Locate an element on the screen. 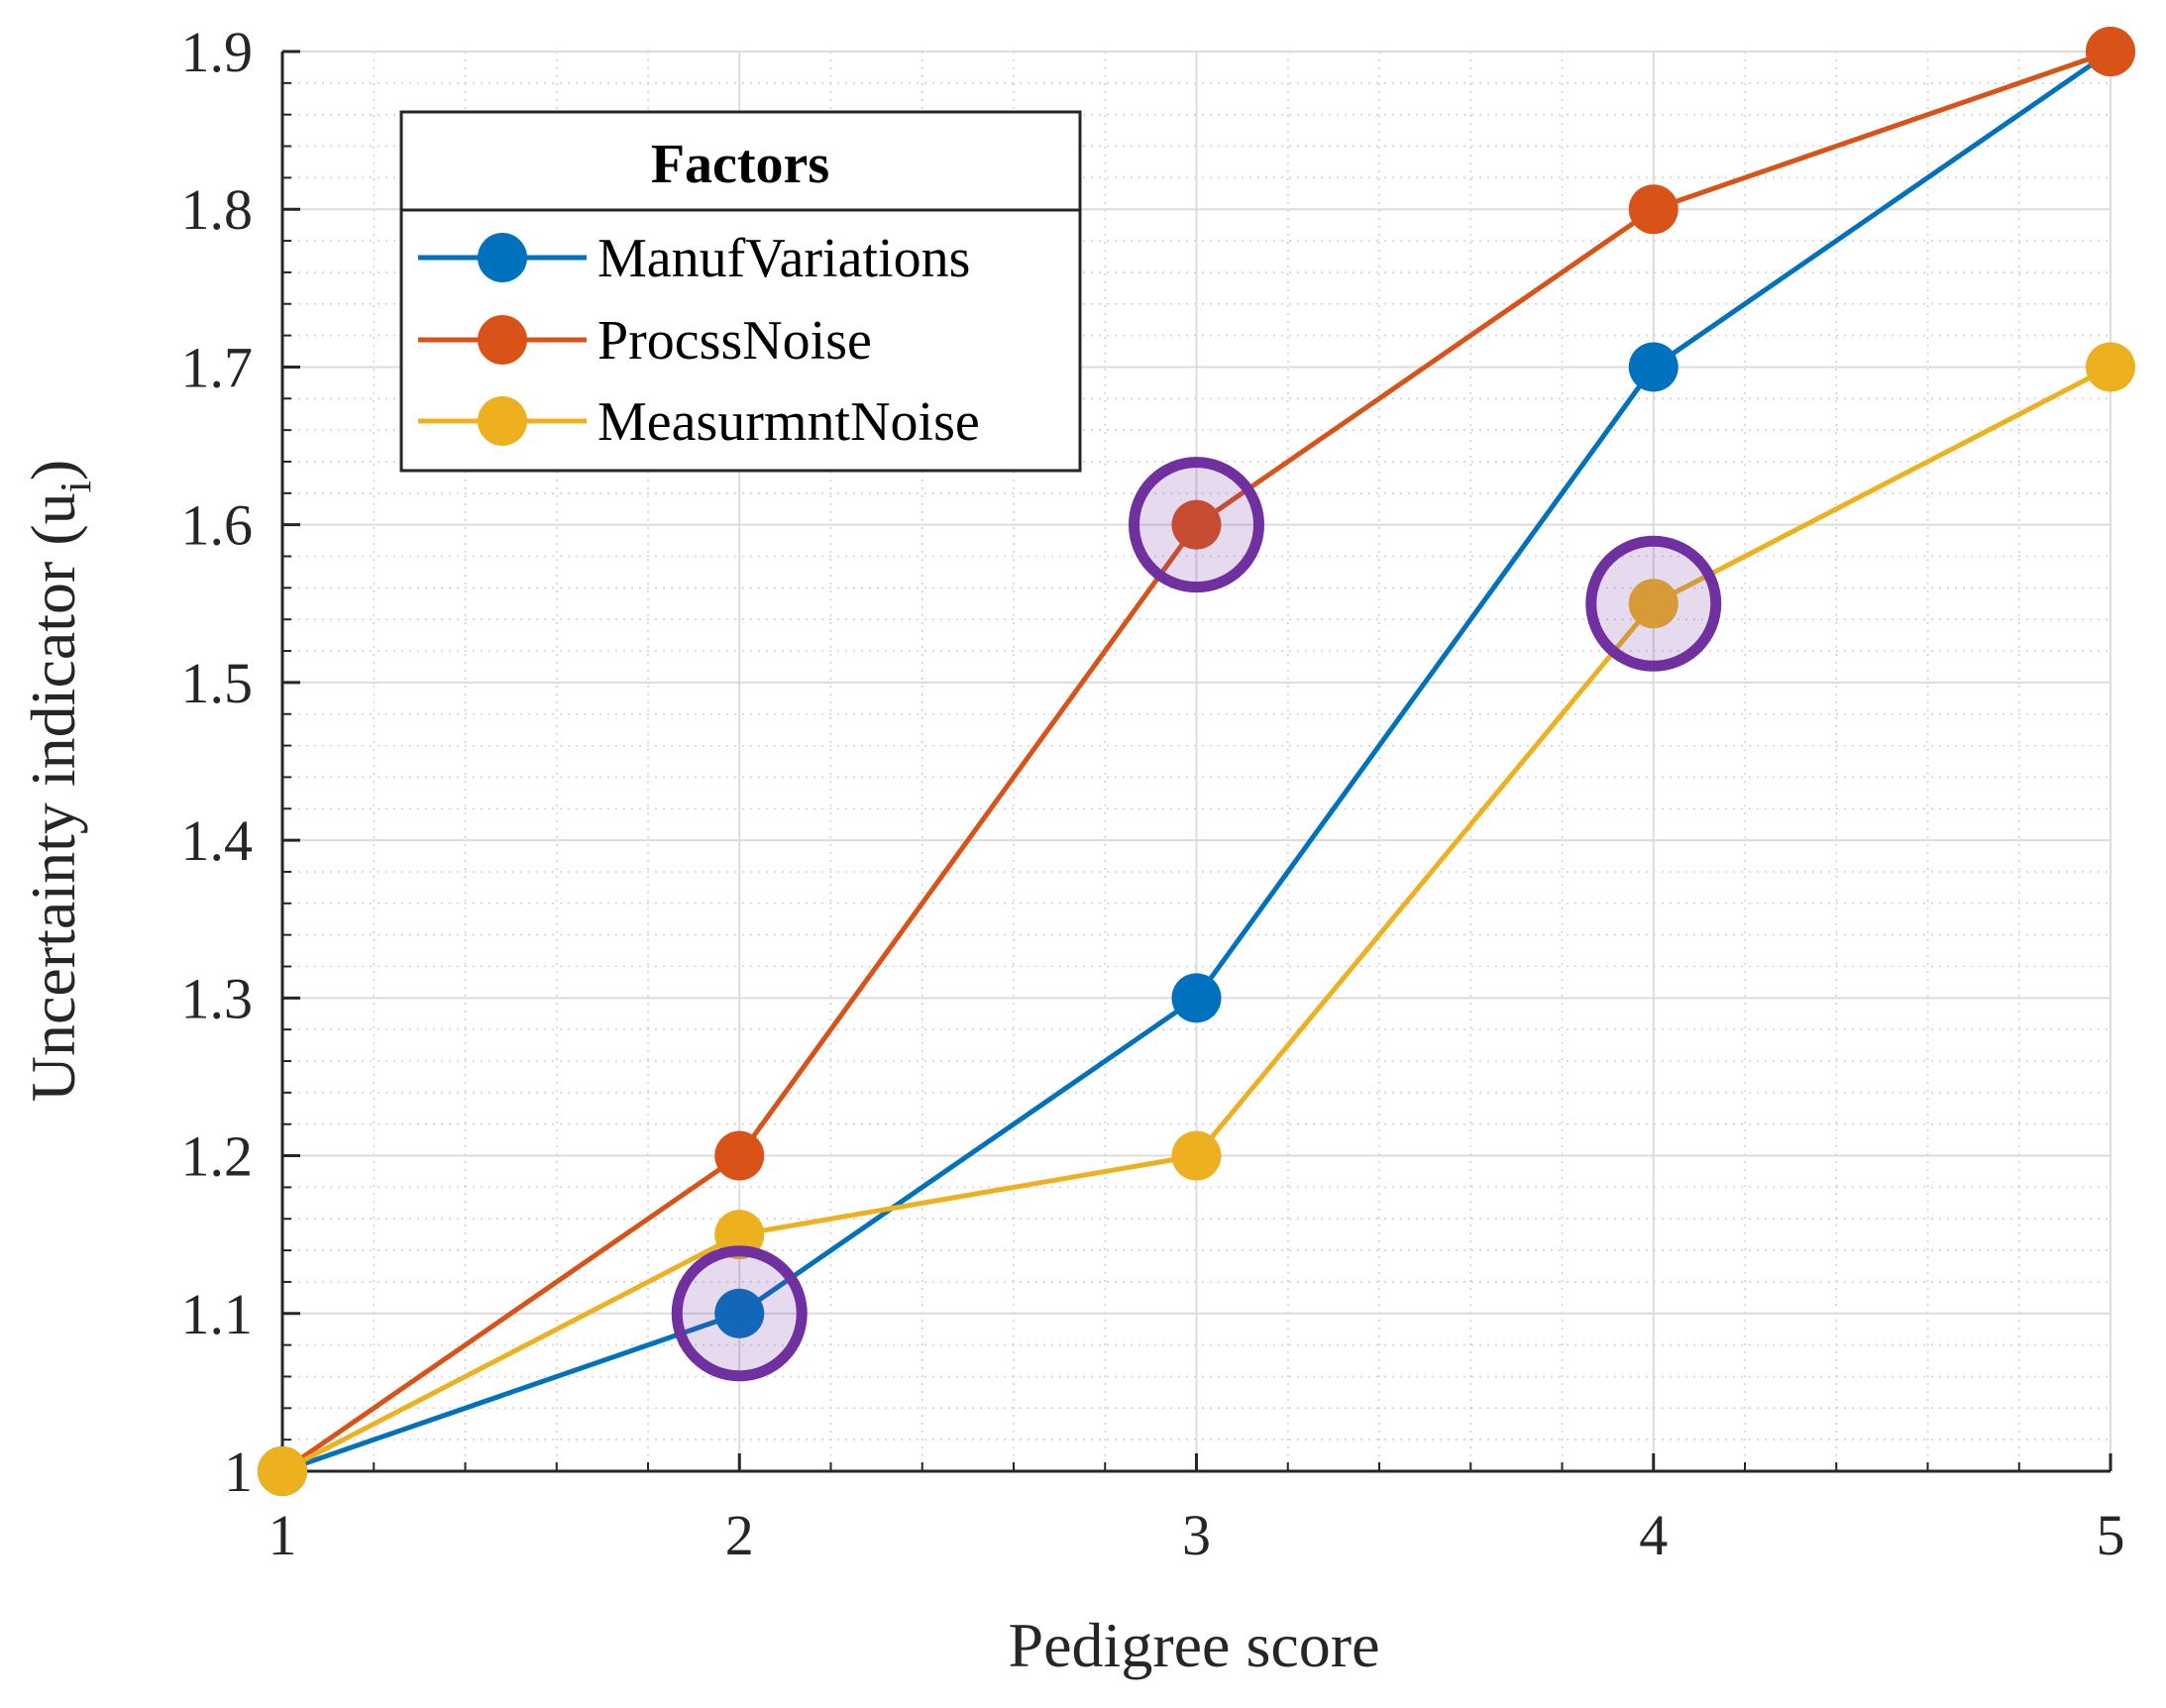 This screenshot has width=2166, height=1708. y-tick-label: 1.1 is located at coordinates (217, 1314).